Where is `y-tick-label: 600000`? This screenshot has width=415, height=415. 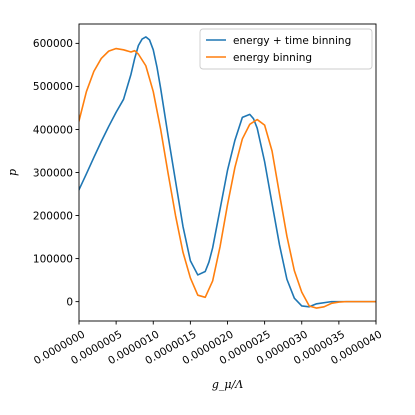
y-tick-label: 600000 is located at coordinates (53, 44).